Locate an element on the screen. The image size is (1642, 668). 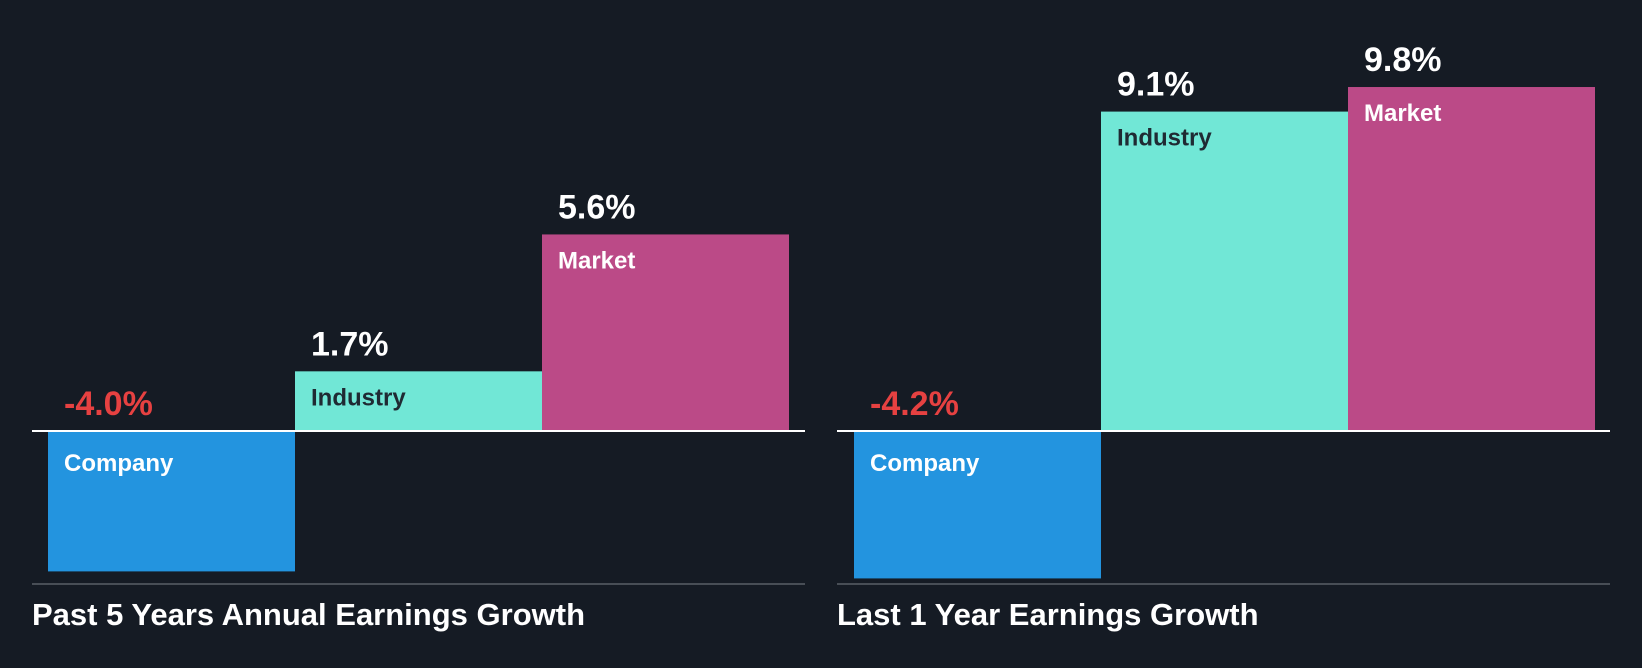
value-label-market: 5.6% is located at coordinates (597, 207).